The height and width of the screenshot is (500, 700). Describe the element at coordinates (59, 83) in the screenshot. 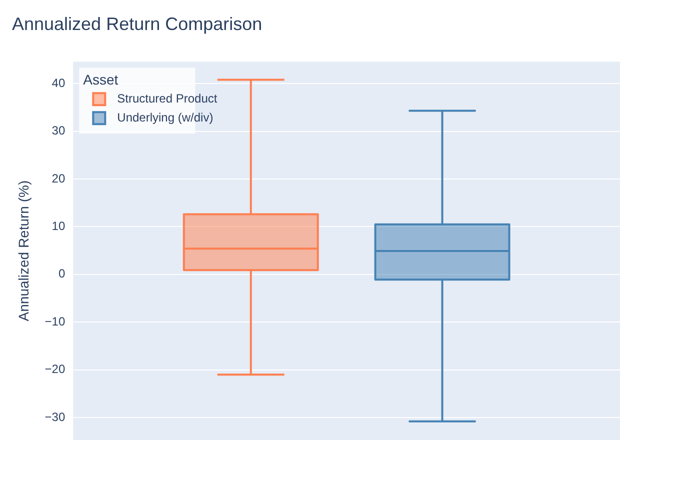

I see `y-tick-label: 40` at that location.